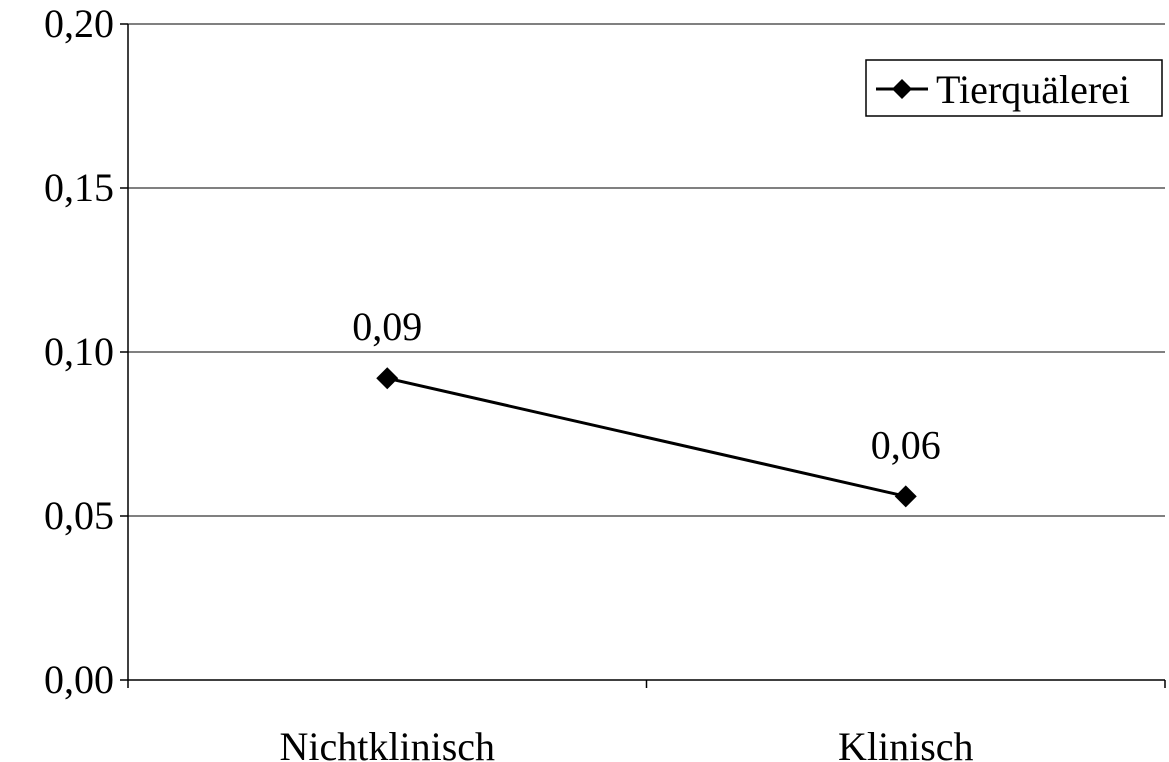 This screenshot has height=762, width=1169. Describe the element at coordinates (1033, 89) in the screenshot. I see `legend-label: Tierquälerei` at that location.